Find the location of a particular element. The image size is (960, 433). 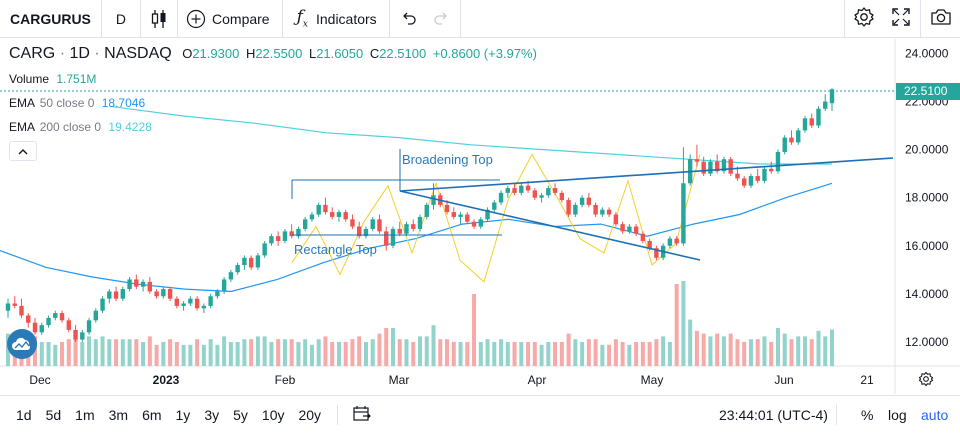

interval-button: D is located at coordinates (122, 19).